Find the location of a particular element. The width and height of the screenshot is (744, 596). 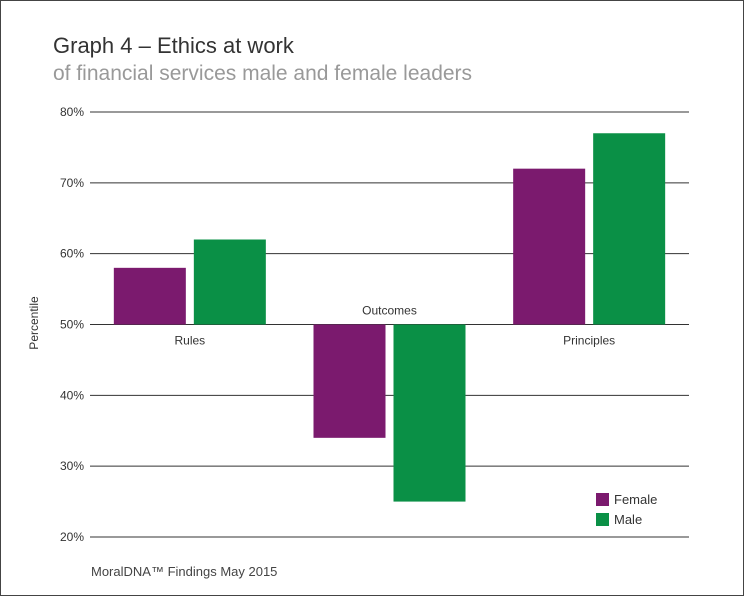

y-axis-label: Percentile is located at coordinates (34, 323).